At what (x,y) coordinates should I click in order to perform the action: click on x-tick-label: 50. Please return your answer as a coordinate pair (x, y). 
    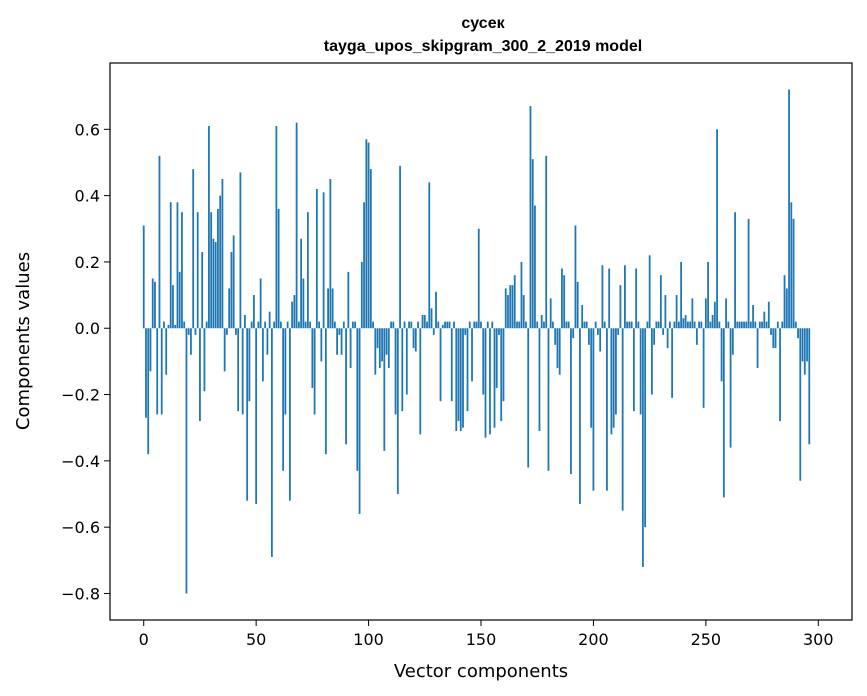
    Looking at the image, I should click on (256, 639).